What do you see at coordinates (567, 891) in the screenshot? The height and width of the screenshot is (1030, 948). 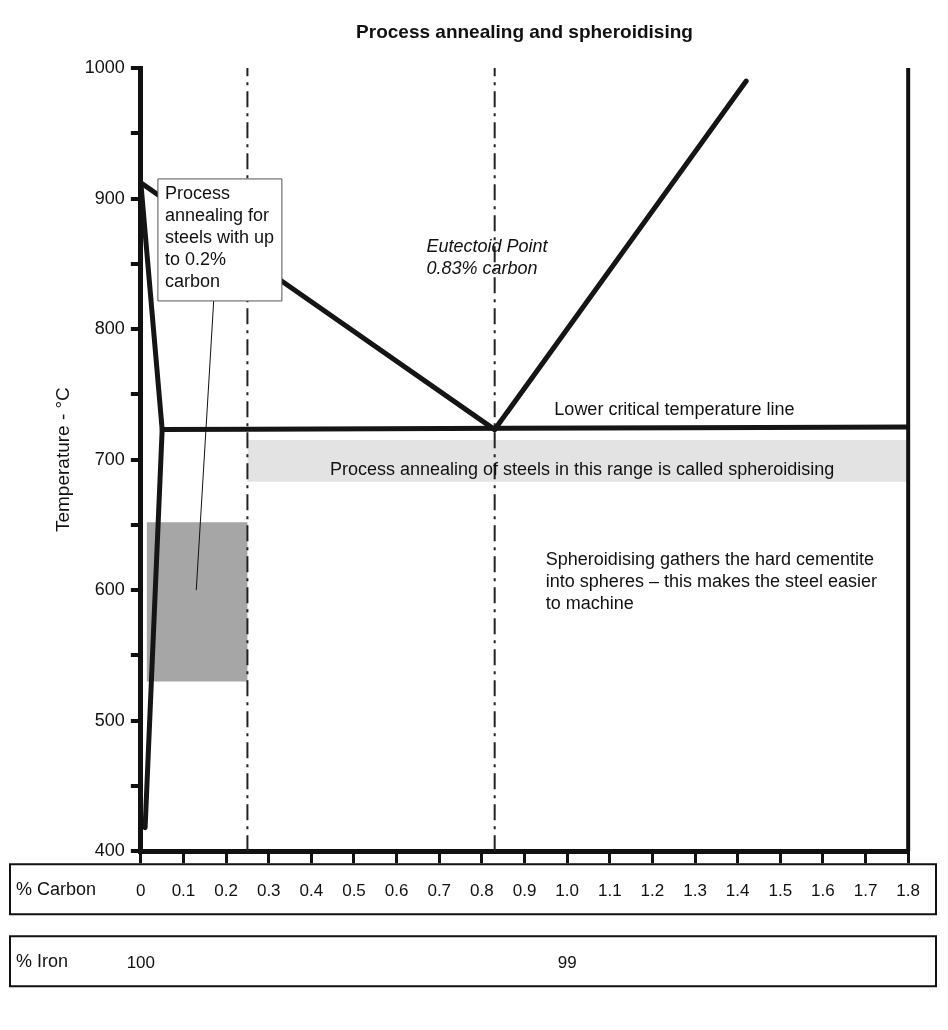 I see `x-tick-label: 1.0` at bounding box center [567, 891].